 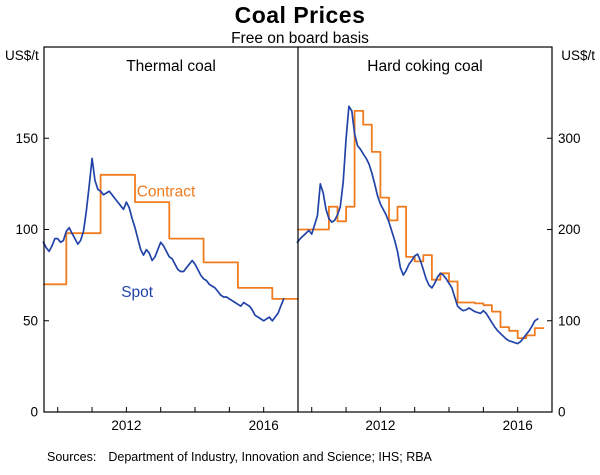 I want to click on panel-title-thermal-coal: Thermal coal, so click(x=171, y=66).